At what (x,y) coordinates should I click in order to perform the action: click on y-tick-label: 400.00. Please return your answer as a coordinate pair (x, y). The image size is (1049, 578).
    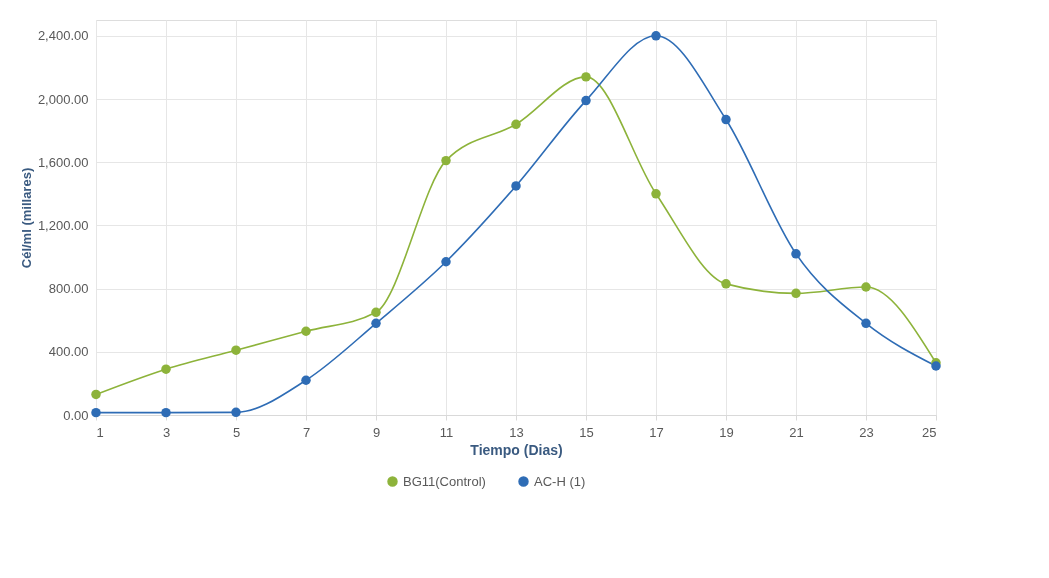
    Looking at the image, I should click on (68, 352).